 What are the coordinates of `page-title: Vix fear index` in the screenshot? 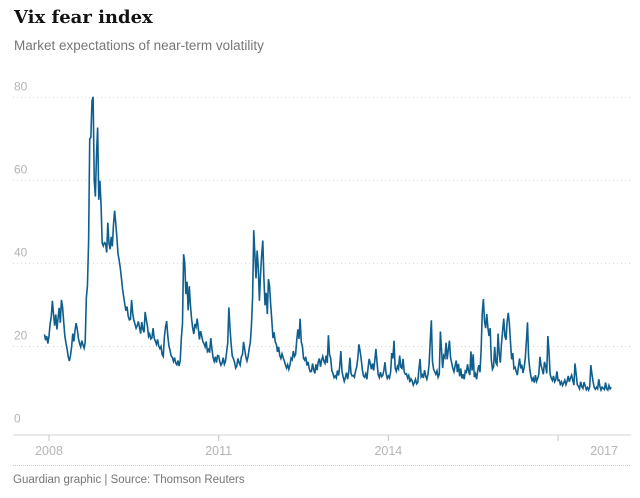 It's located at (83, 17).